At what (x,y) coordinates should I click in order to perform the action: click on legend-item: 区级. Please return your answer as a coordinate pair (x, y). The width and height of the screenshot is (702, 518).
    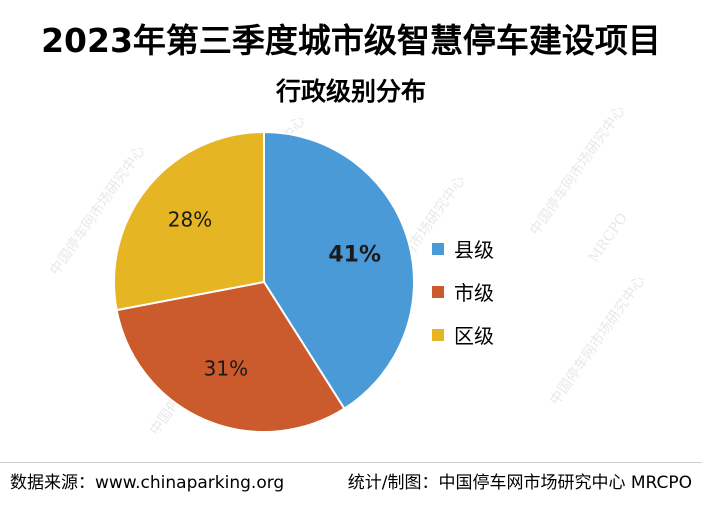
    Looking at the image, I should click on (463, 334).